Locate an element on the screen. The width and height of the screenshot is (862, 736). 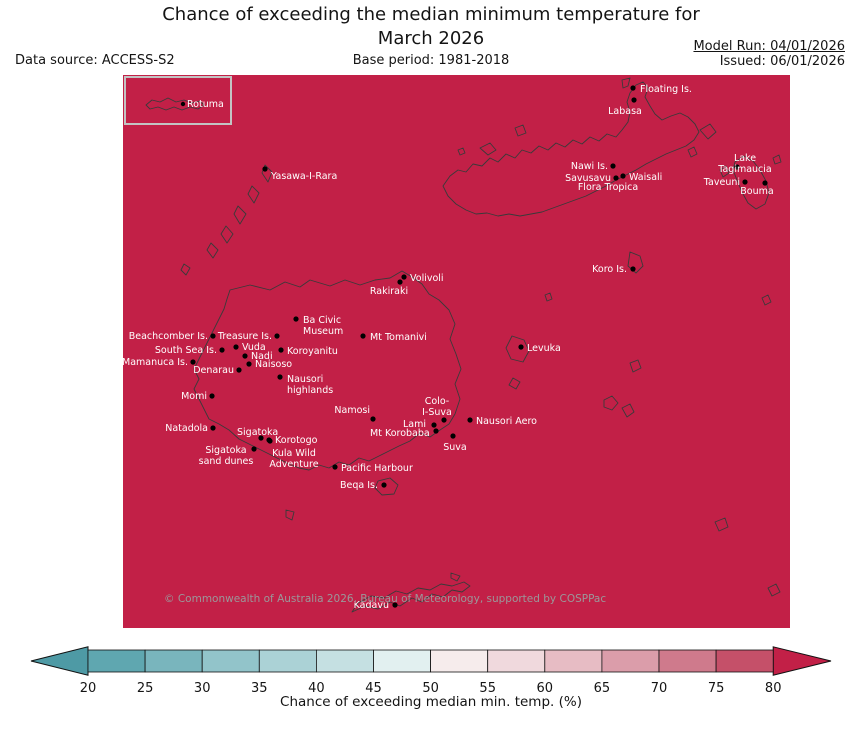
map-place-suva: Suva is located at coordinates (455, 443).